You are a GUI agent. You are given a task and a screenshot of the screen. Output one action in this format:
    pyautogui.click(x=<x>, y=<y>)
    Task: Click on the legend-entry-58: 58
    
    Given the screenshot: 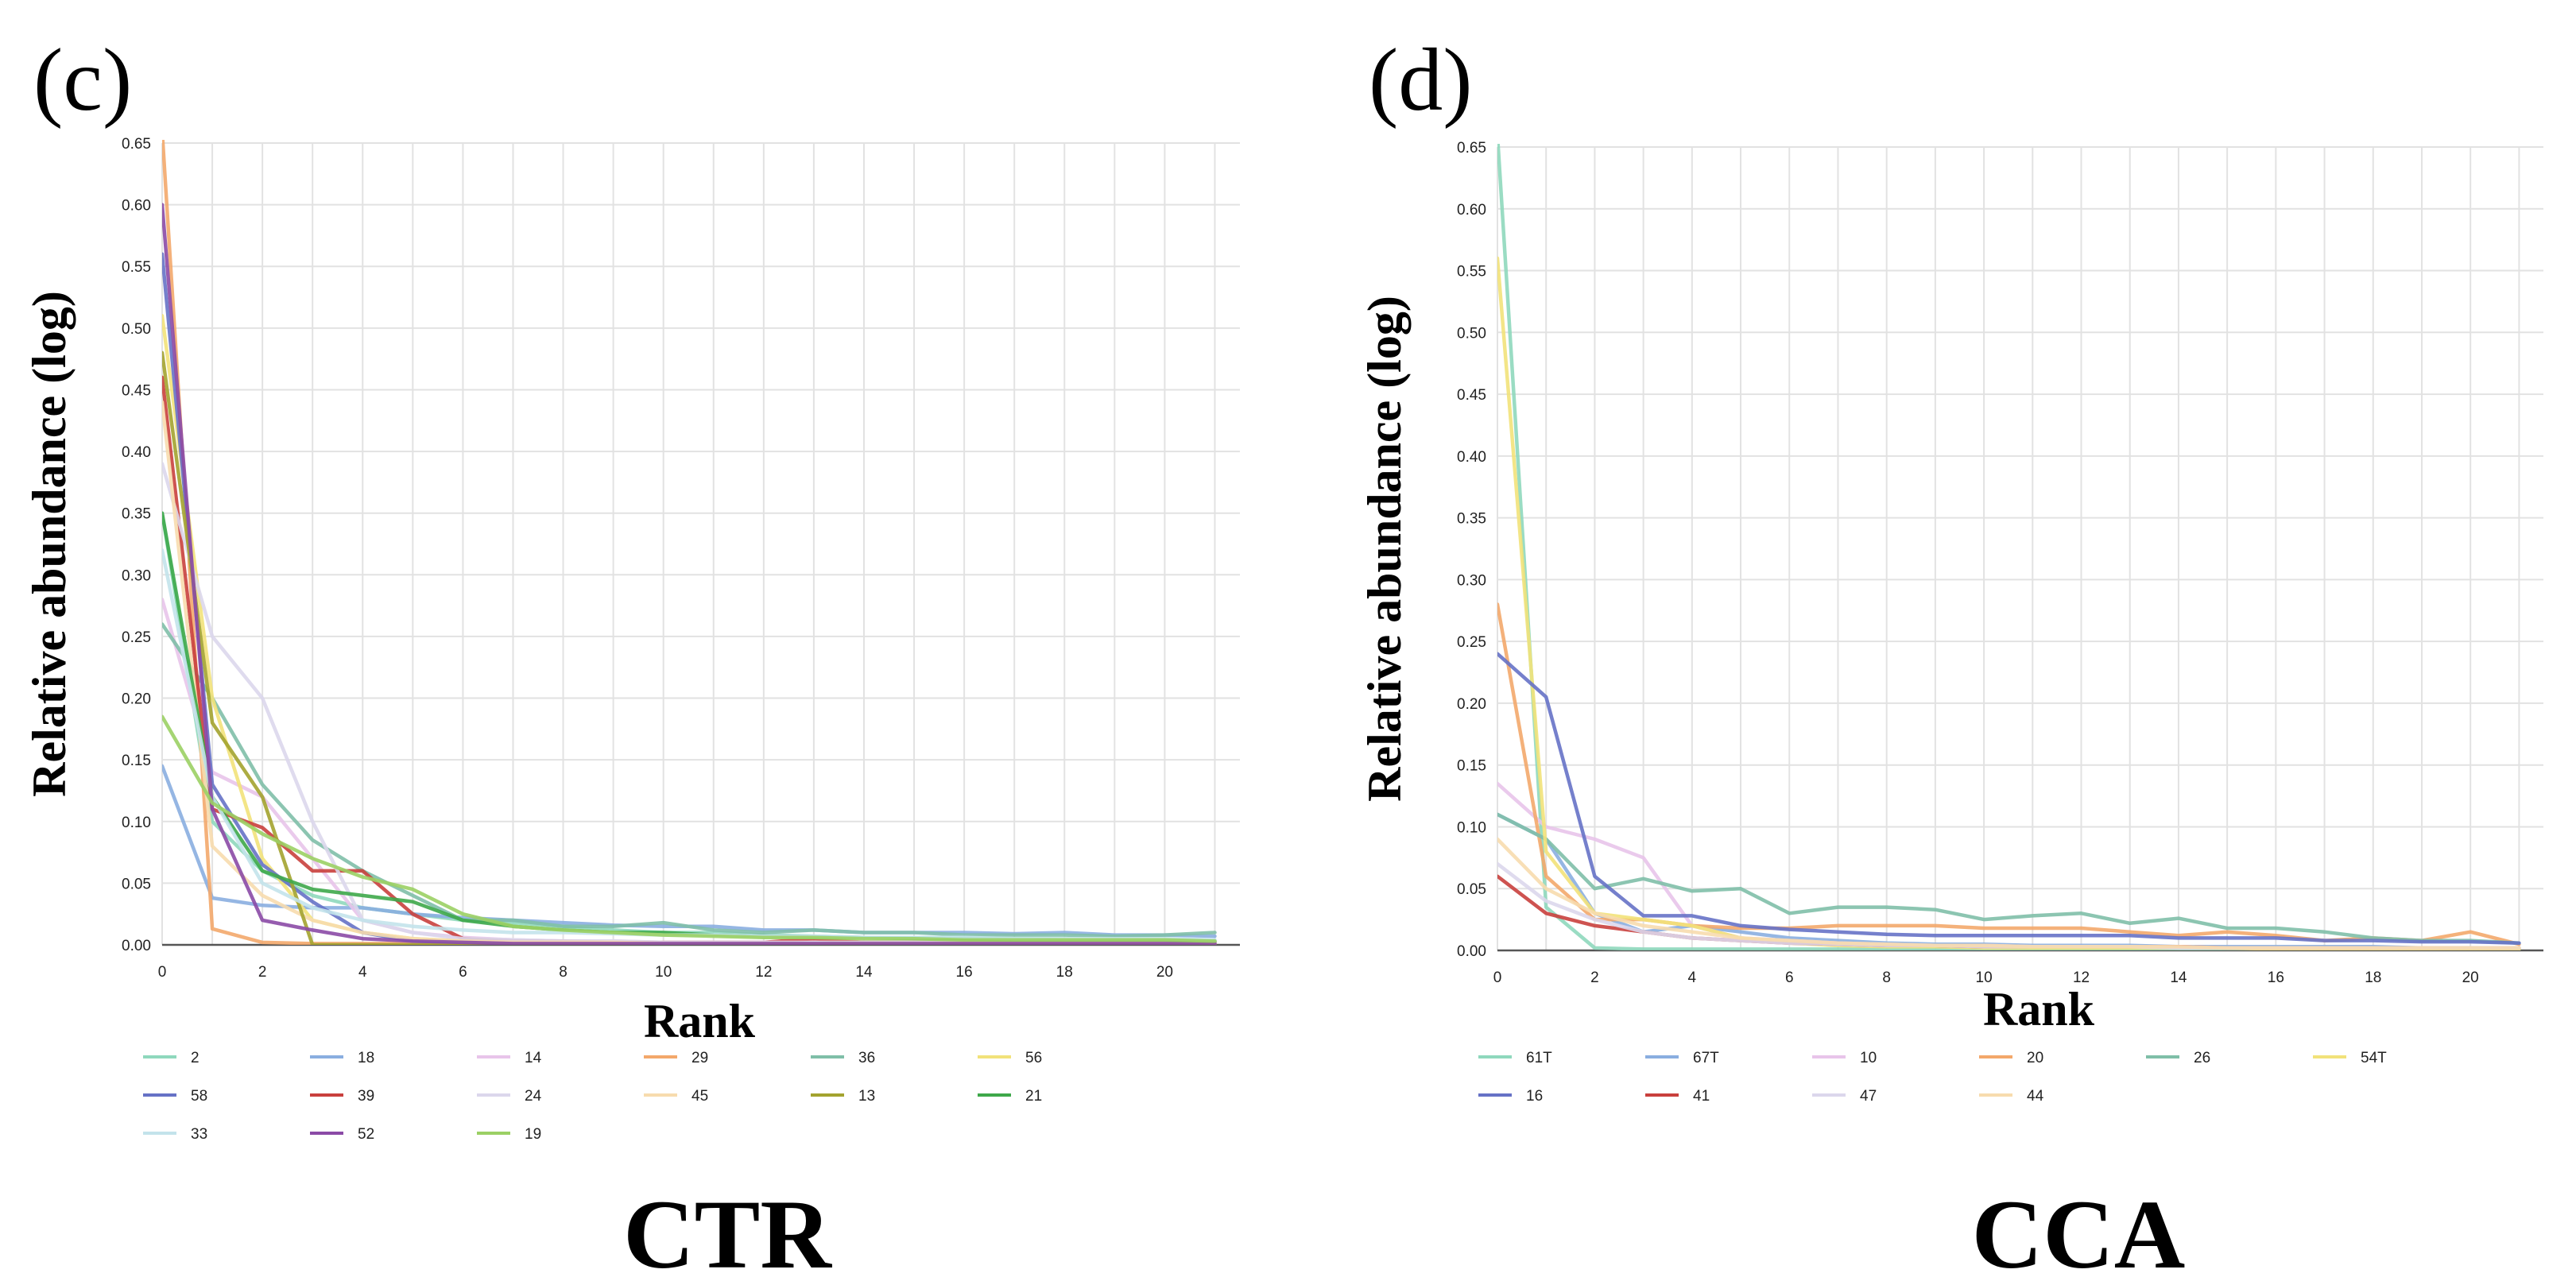 What is the action you would take?
    pyautogui.click(x=199, y=1096)
    